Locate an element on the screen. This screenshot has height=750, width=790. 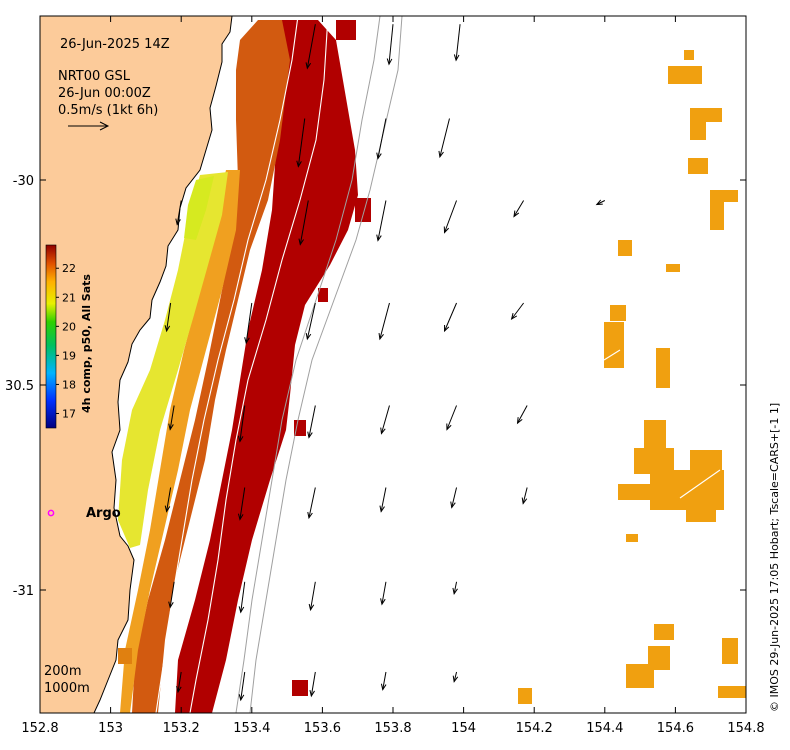
colorbar-tick-label: 20 is located at coordinates (69, 326).